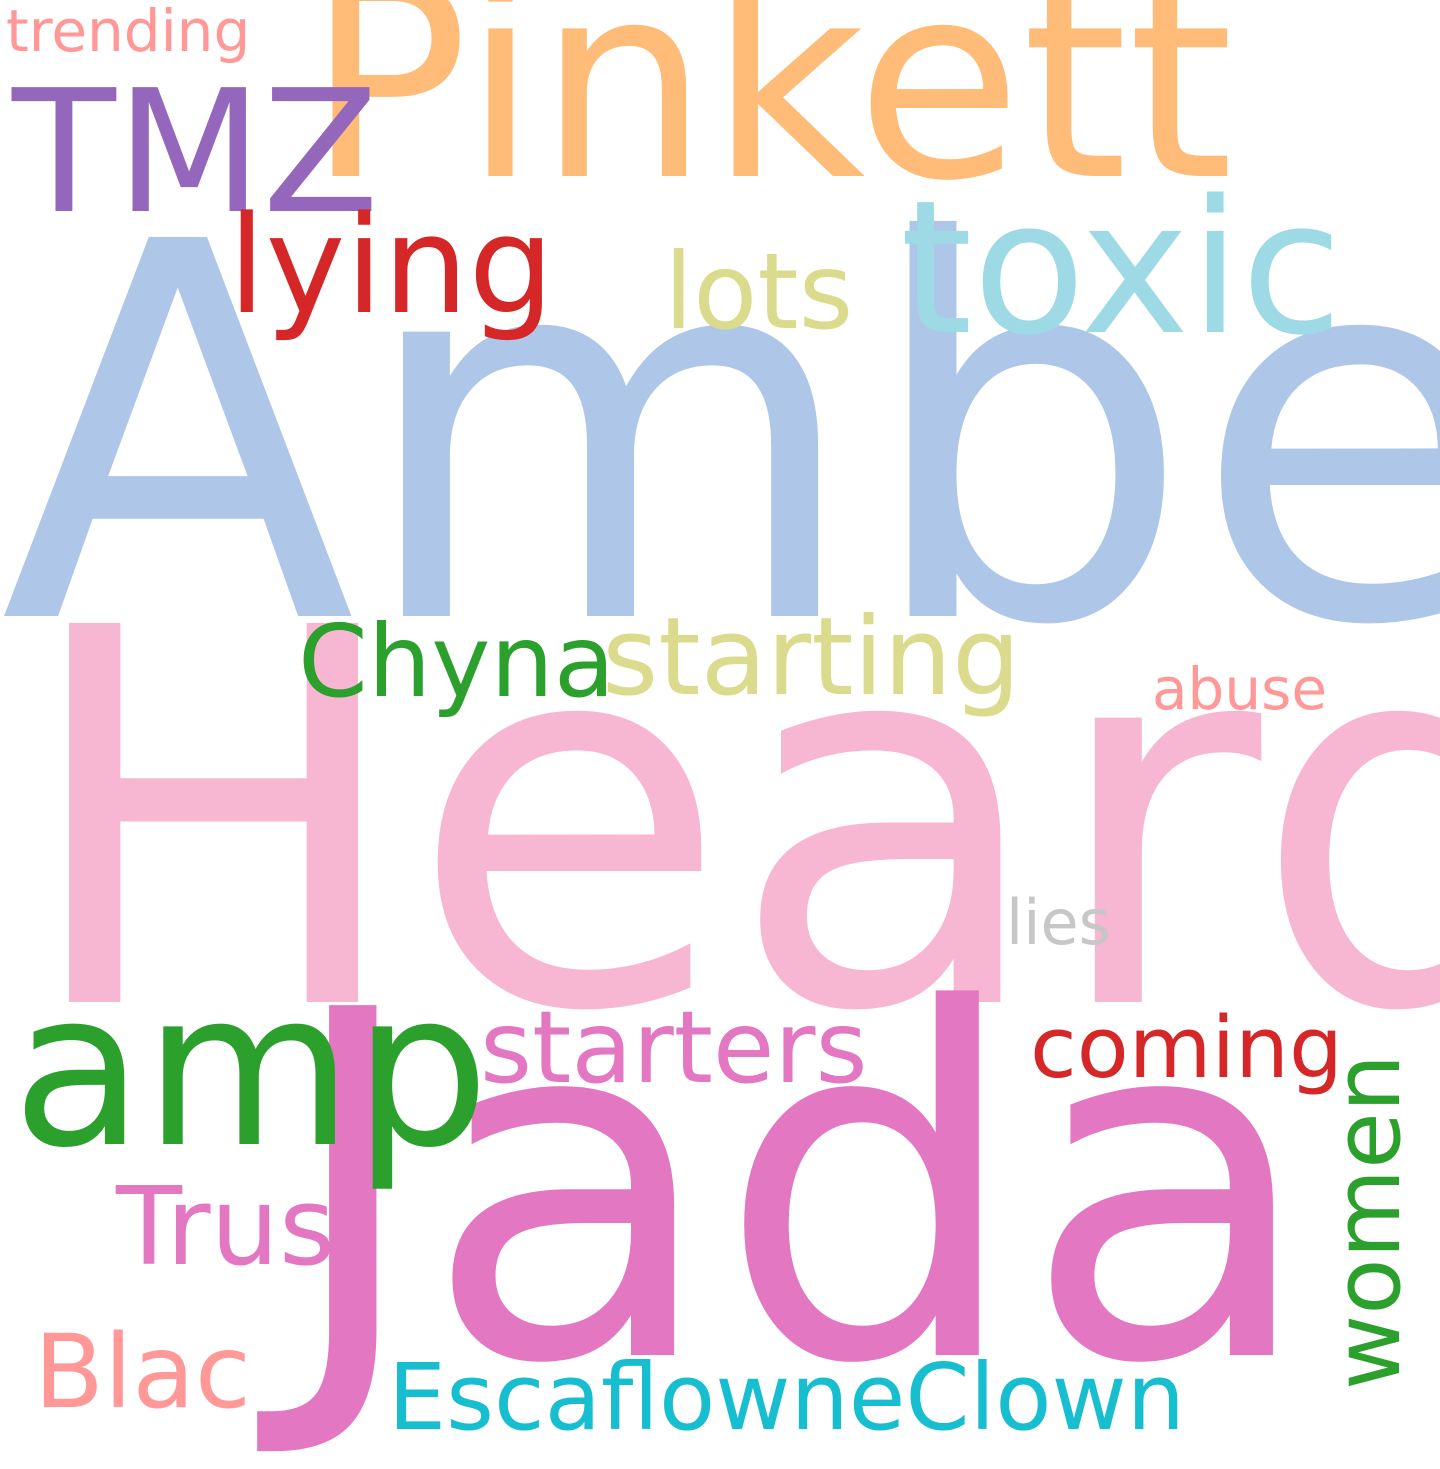 This screenshot has height=1469, width=1440. I want to click on word-women: women, so click(1367, 1221).